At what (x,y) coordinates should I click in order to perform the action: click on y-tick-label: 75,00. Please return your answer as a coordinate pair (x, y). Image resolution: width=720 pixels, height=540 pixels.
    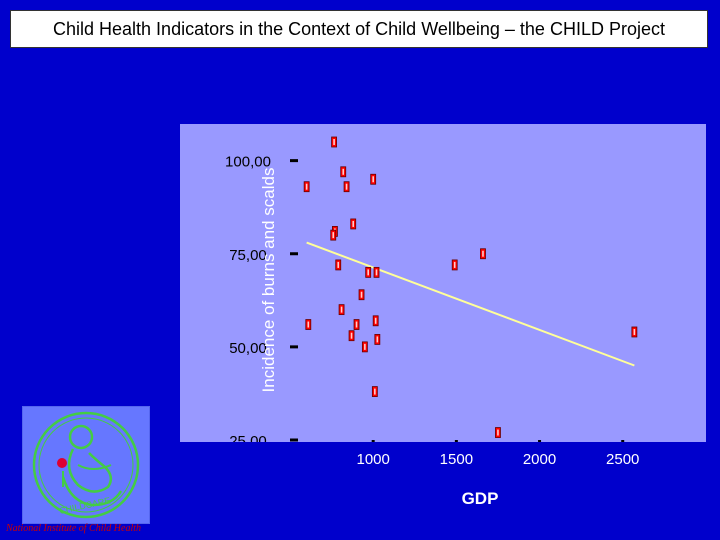
    Looking at the image, I should click on (248, 255).